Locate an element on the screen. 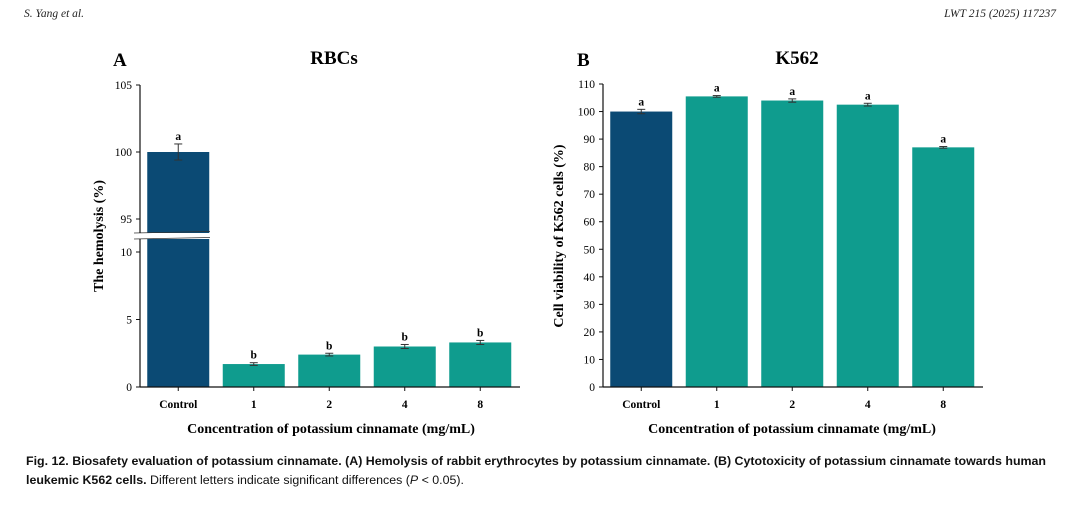 This screenshot has width=1080, height=507. axis-break-line-bottom is located at coordinates (172, 238).